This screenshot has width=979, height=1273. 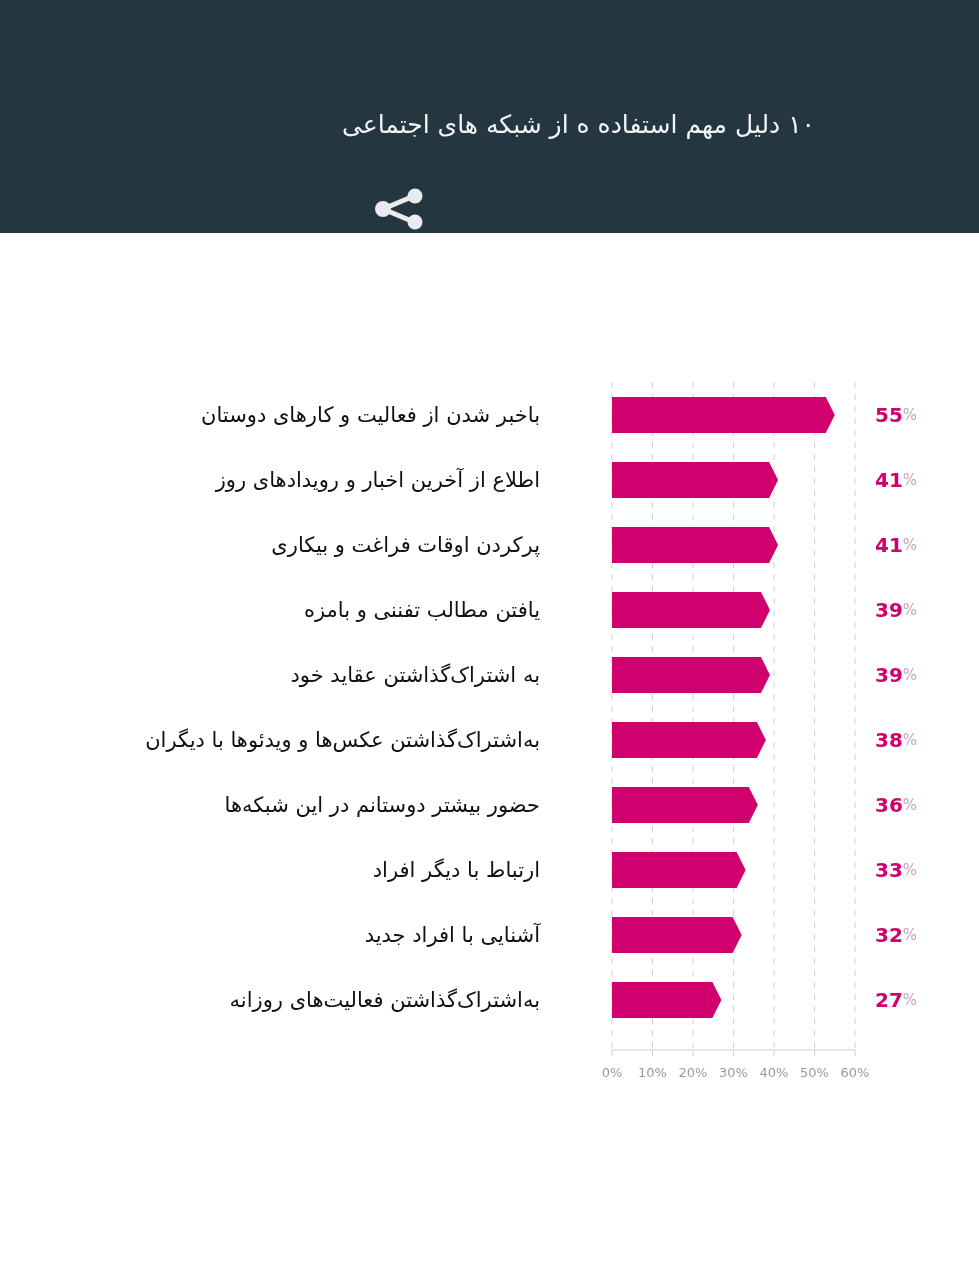 I want to click on y-tick-label: ارتباط با دیگر افراد, so click(x=456, y=869).